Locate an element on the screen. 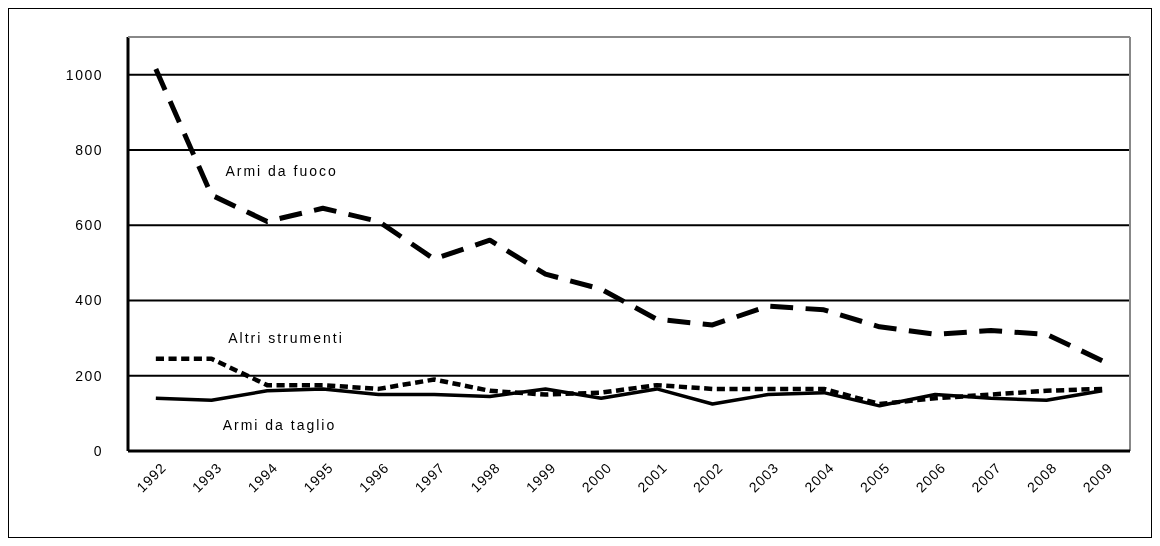 This screenshot has height=546, width=1160. y-tick-label: 1000 is located at coordinates (84, 74).